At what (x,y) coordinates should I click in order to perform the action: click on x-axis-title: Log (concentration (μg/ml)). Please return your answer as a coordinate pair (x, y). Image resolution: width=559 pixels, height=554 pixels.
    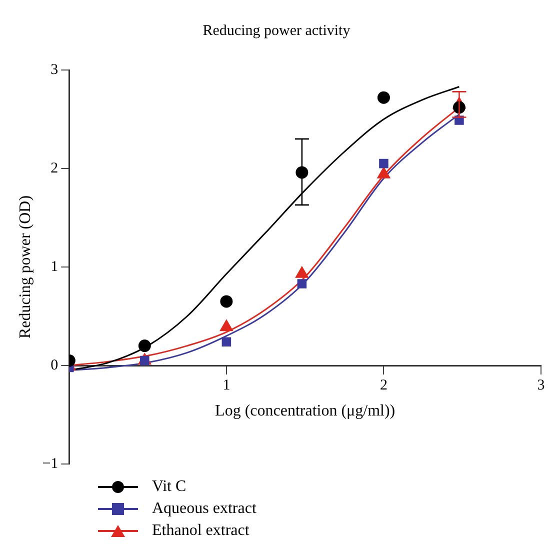
    Looking at the image, I should click on (305, 411).